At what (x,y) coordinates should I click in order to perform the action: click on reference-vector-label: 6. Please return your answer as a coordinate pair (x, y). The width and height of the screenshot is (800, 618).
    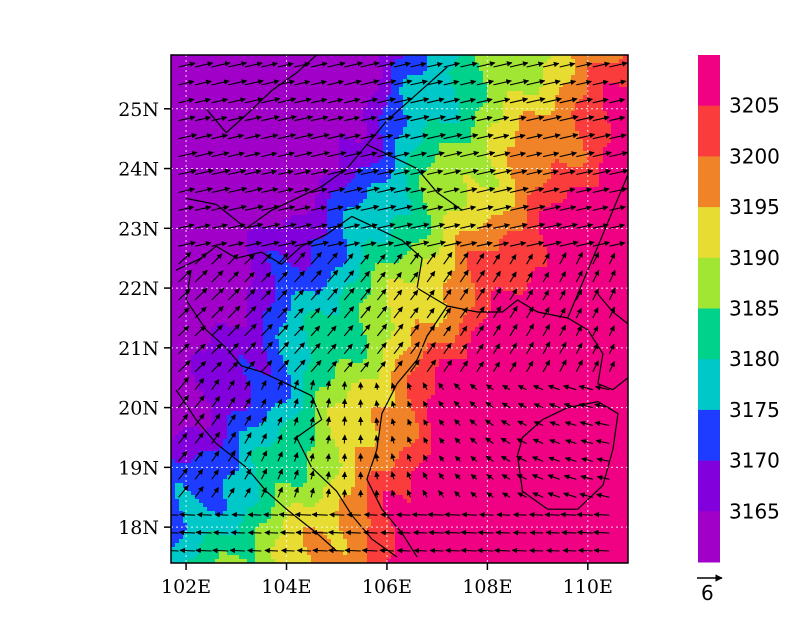
    Looking at the image, I should click on (707, 593).